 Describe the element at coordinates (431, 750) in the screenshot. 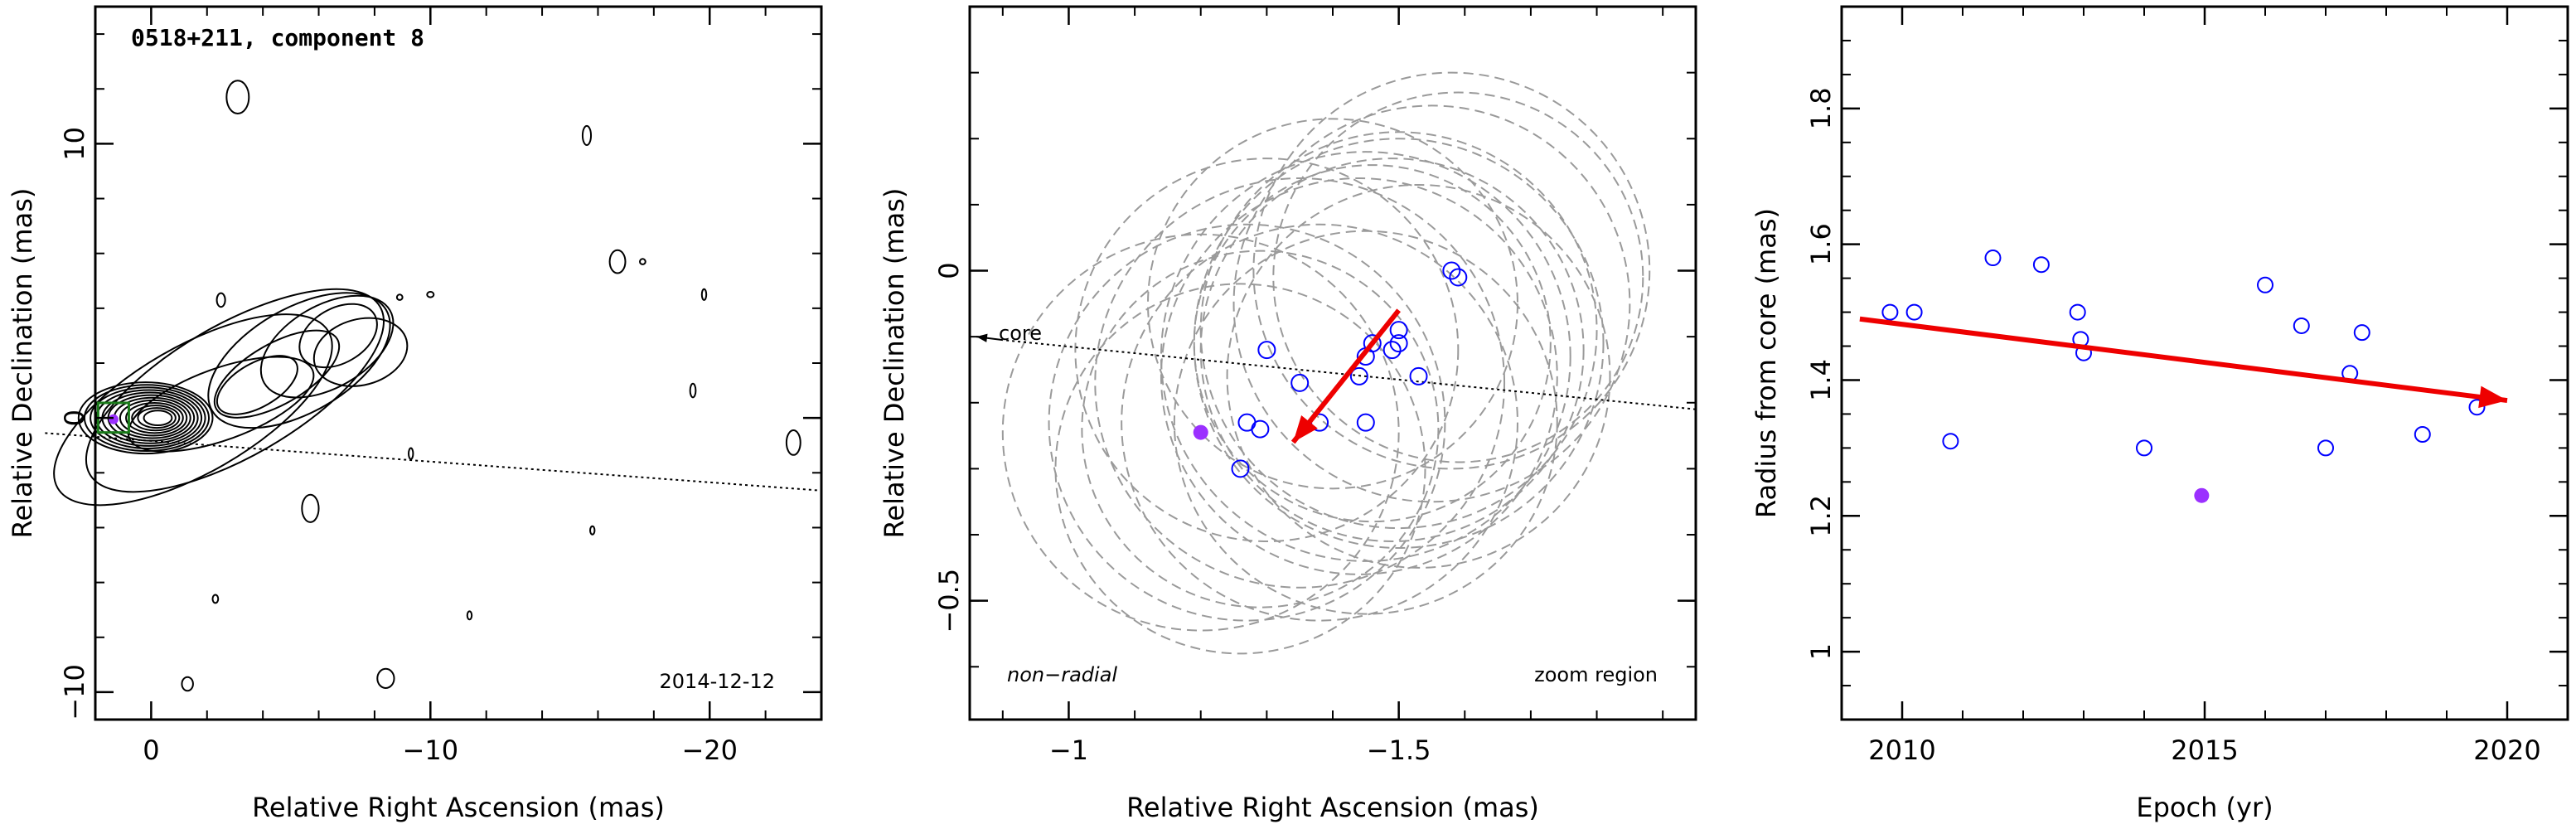

I see `x-tick-label: −10` at that location.